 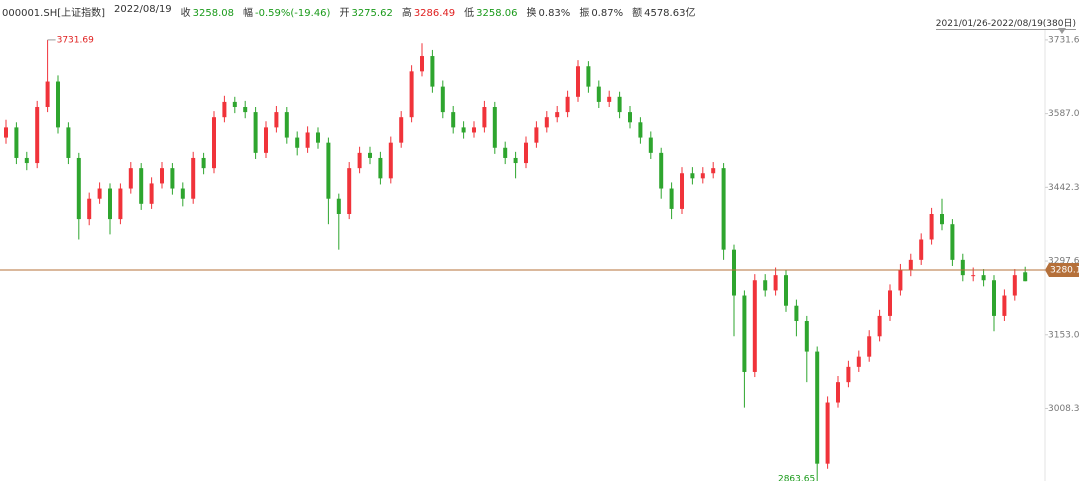 What do you see at coordinates (607, 13) in the screenshot?
I see `quote-value: 0.87%` at bounding box center [607, 13].